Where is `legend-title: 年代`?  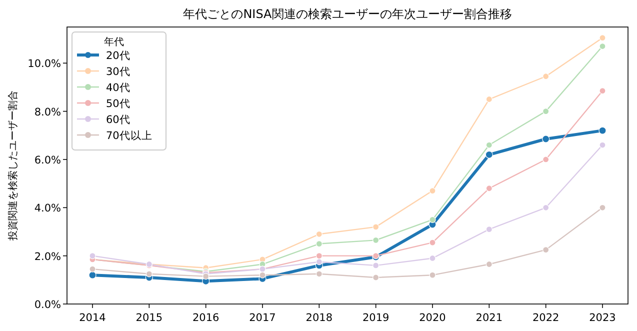
legend-title: 年代 is located at coordinates (114, 42).